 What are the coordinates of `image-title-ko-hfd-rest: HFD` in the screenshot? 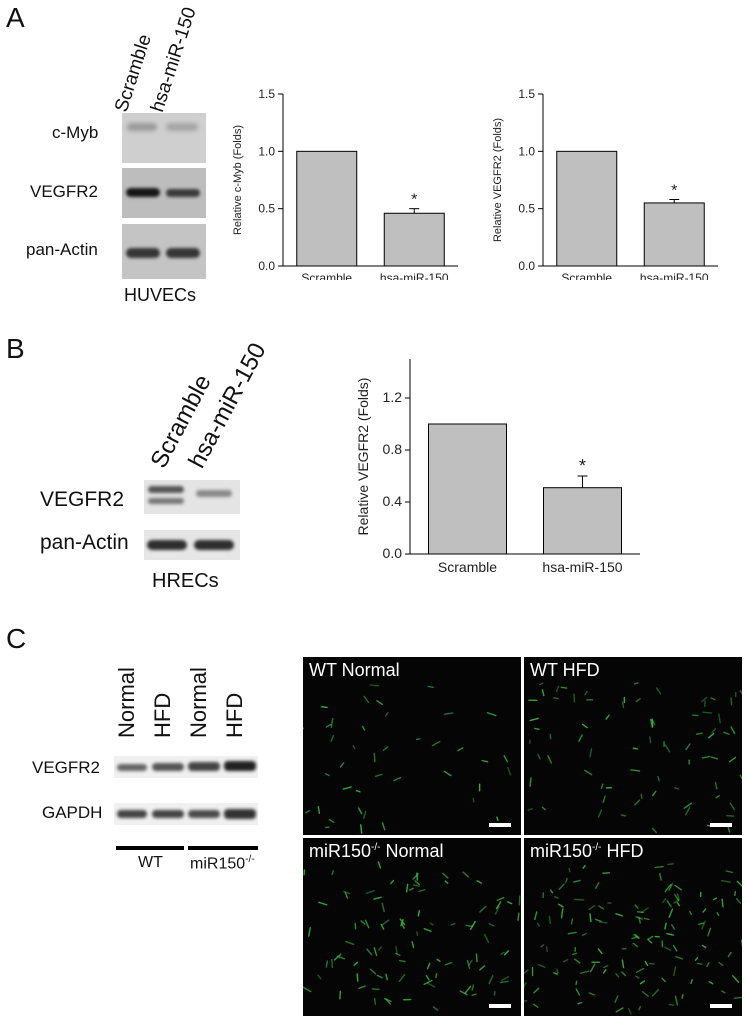 It's located at (622, 851).